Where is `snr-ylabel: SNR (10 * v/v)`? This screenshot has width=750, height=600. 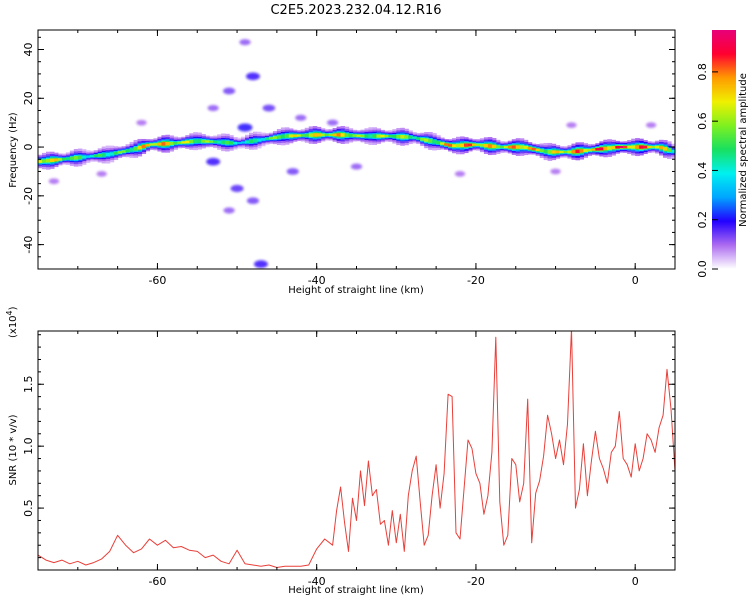
snr-ylabel: SNR (10 * v/v) is located at coordinates (13, 449).